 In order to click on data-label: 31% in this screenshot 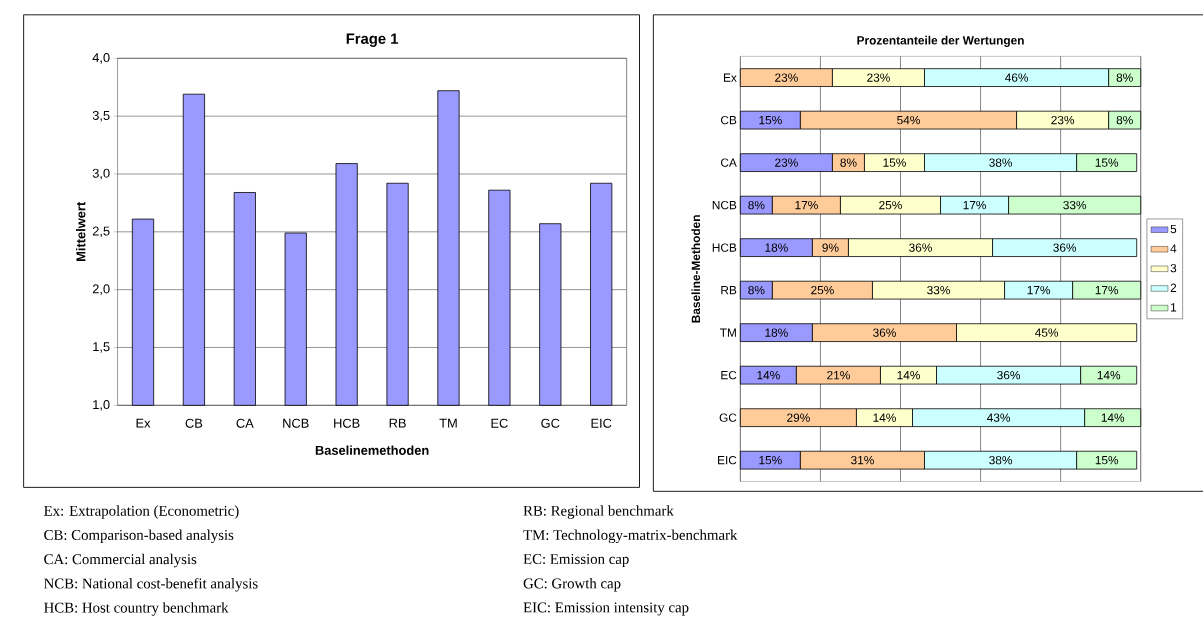, I will do `click(862, 460)`.